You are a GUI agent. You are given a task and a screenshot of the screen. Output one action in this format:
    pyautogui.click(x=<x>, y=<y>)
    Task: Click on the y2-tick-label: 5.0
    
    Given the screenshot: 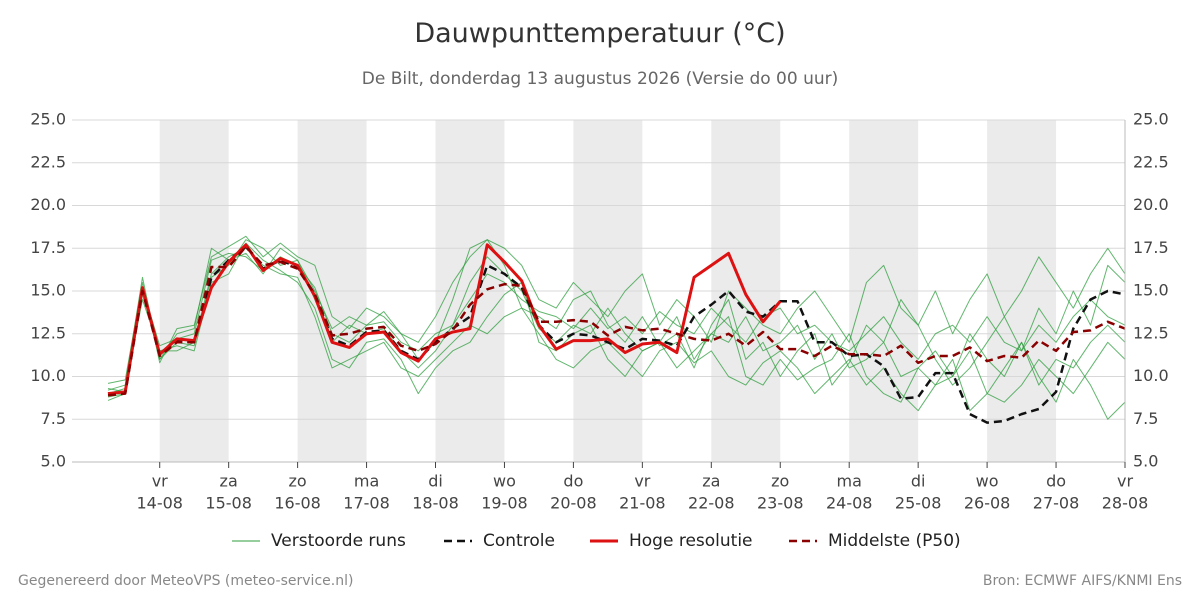 What is the action you would take?
    pyautogui.click(x=1145, y=461)
    